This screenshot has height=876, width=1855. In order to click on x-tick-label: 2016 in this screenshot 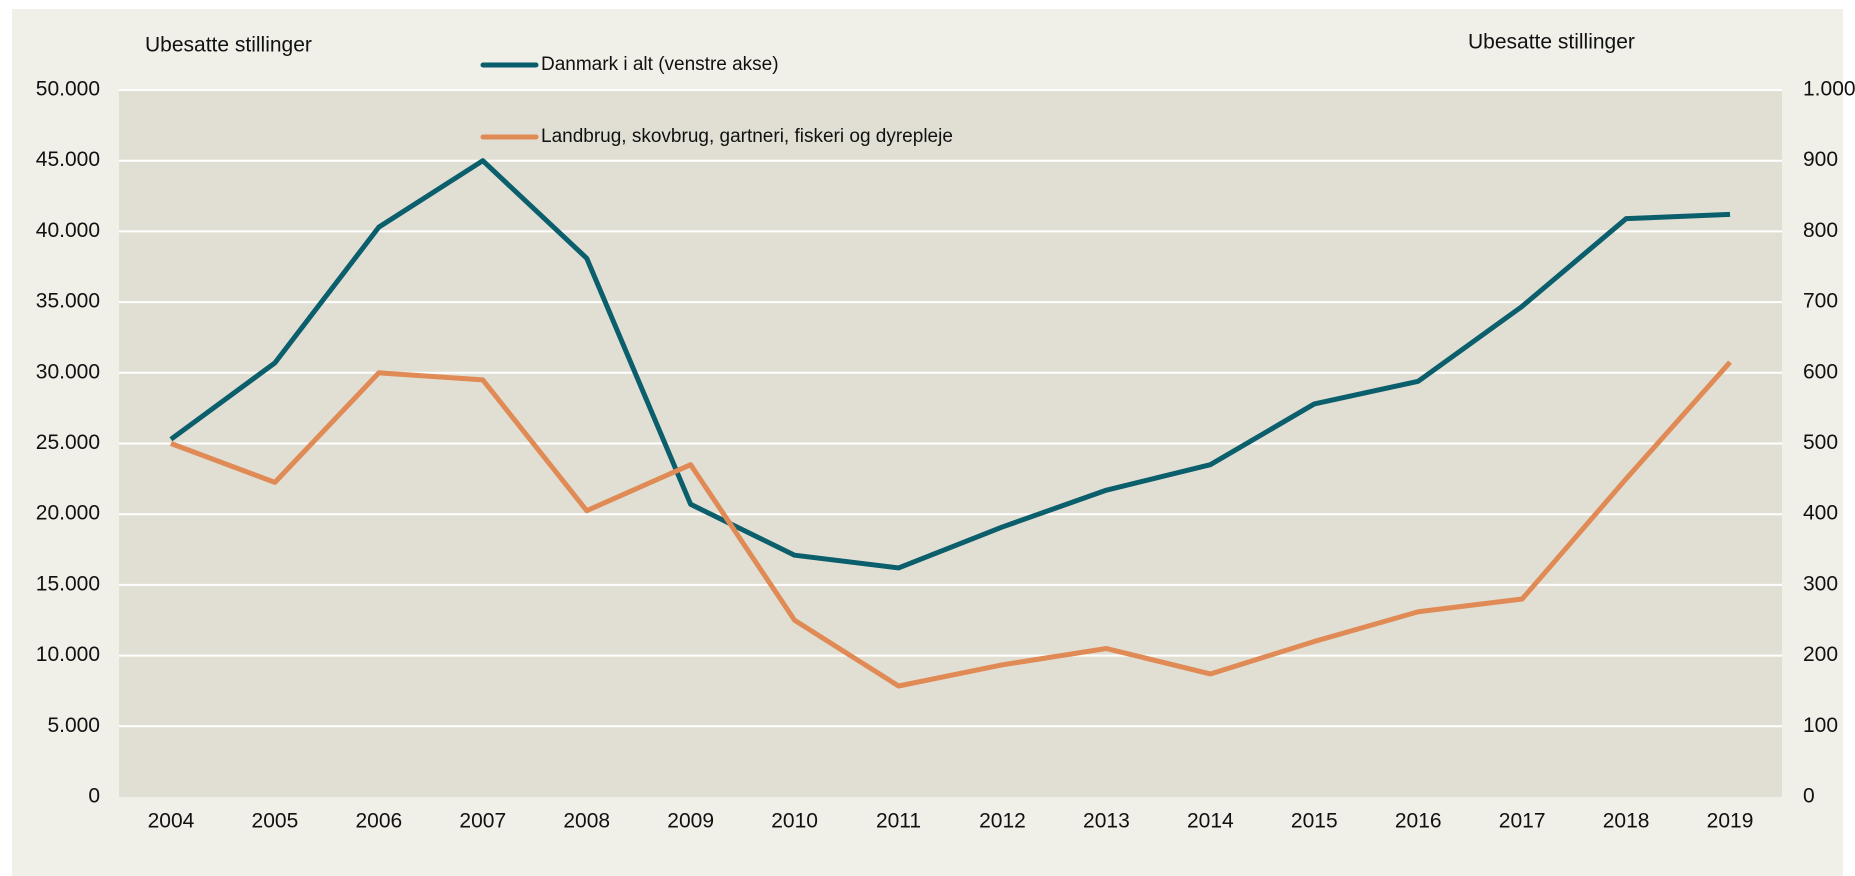, I will do `click(1418, 821)`.